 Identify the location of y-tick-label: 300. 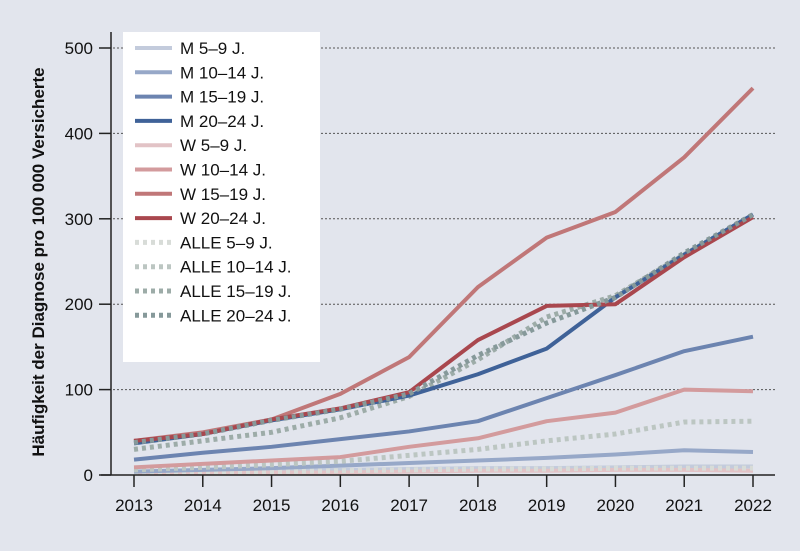
(79, 219).